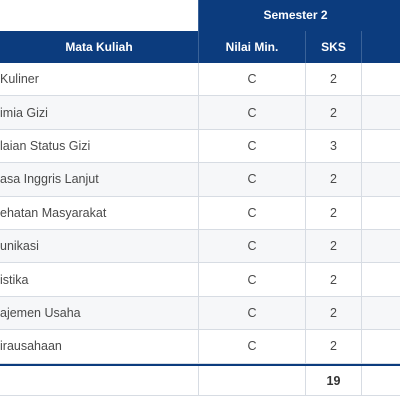 The height and width of the screenshot is (400, 400). I want to click on table-row: Kuliner C 2, so click(200, 80).